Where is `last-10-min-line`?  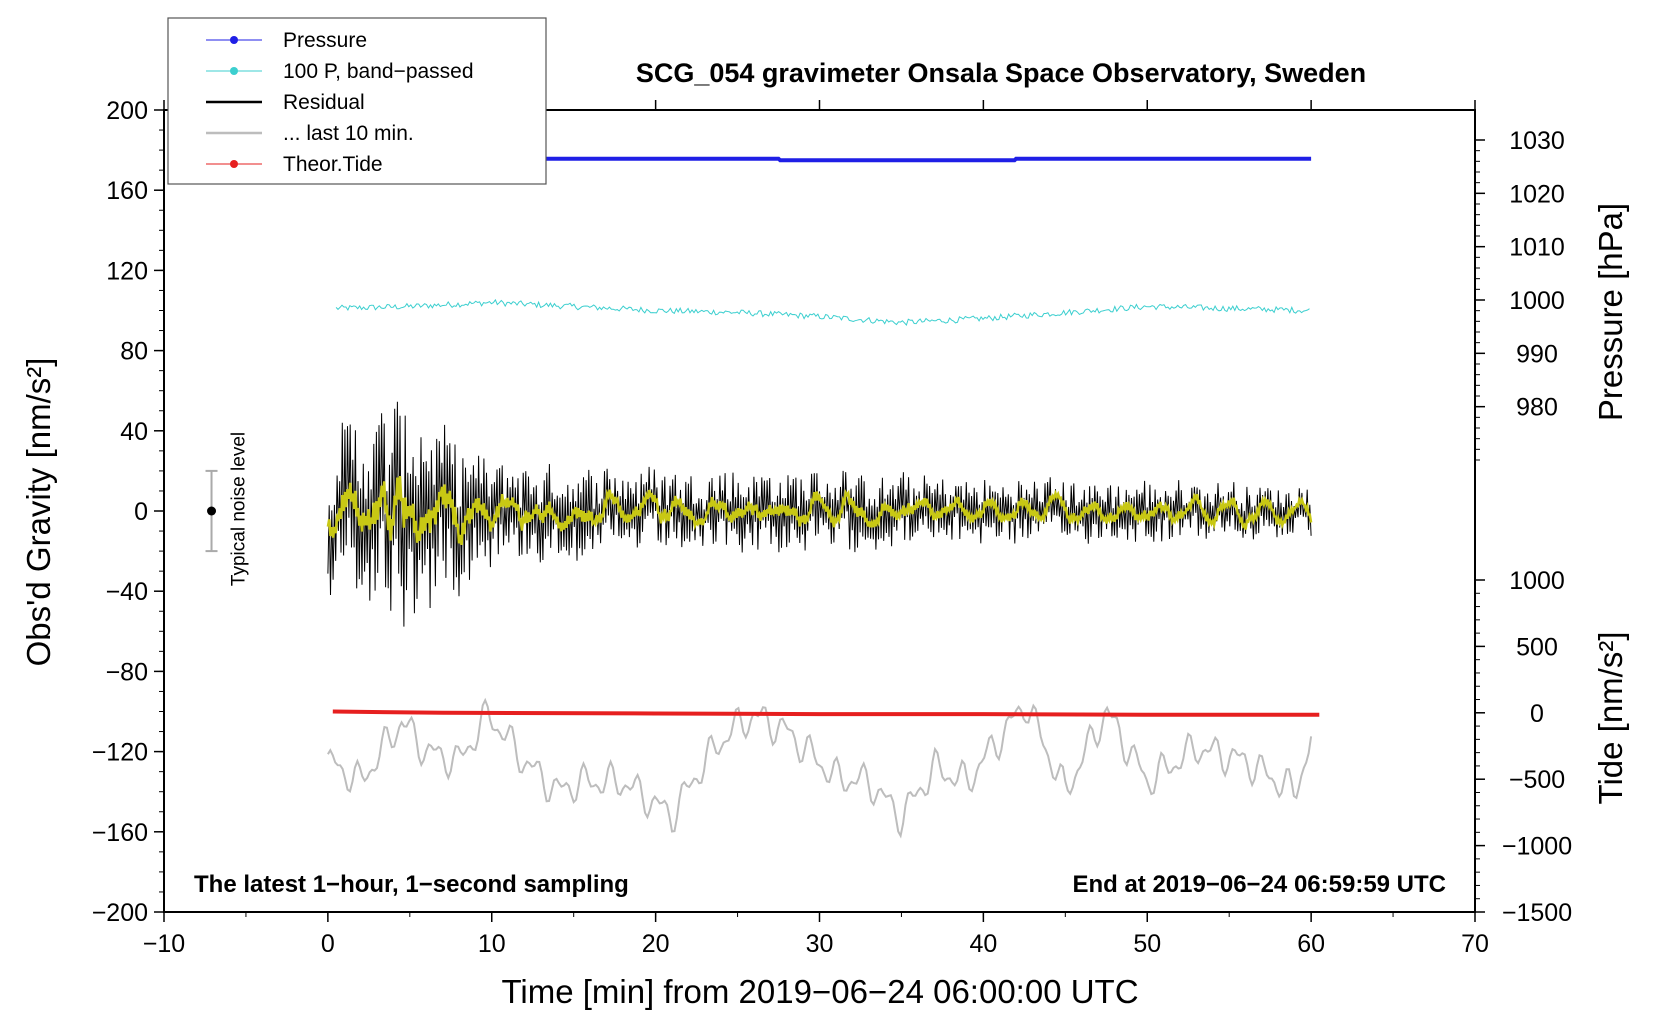 last-10-min-line is located at coordinates (820, 768).